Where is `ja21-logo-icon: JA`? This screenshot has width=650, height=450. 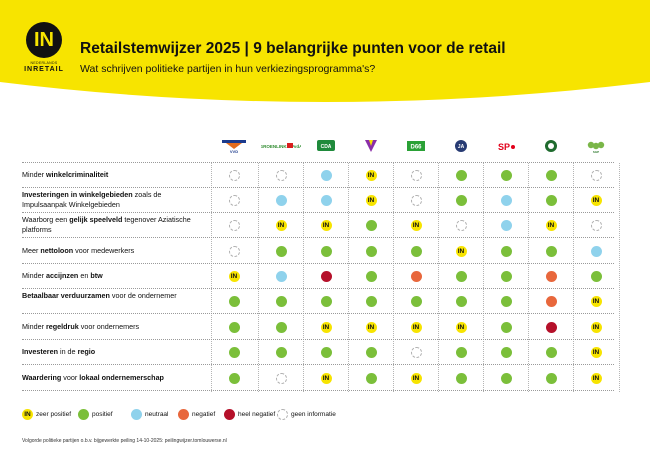 ja21-logo-icon: JA is located at coordinates (461, 146).